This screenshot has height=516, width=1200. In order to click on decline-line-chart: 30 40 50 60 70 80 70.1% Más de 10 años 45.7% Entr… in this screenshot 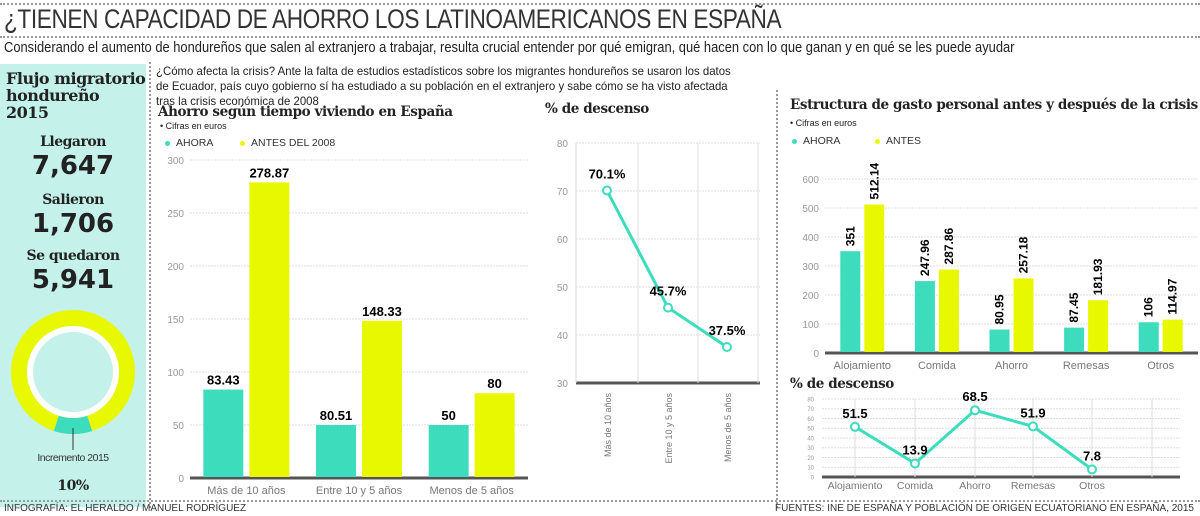, I will do `click(658, 301)`.